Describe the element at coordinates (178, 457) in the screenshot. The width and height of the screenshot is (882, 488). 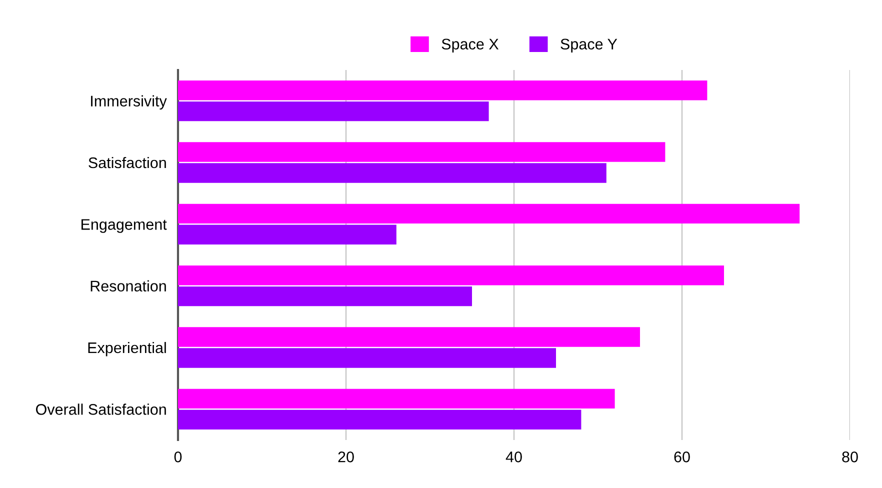
I see `x-tick-label: 0` at that location.